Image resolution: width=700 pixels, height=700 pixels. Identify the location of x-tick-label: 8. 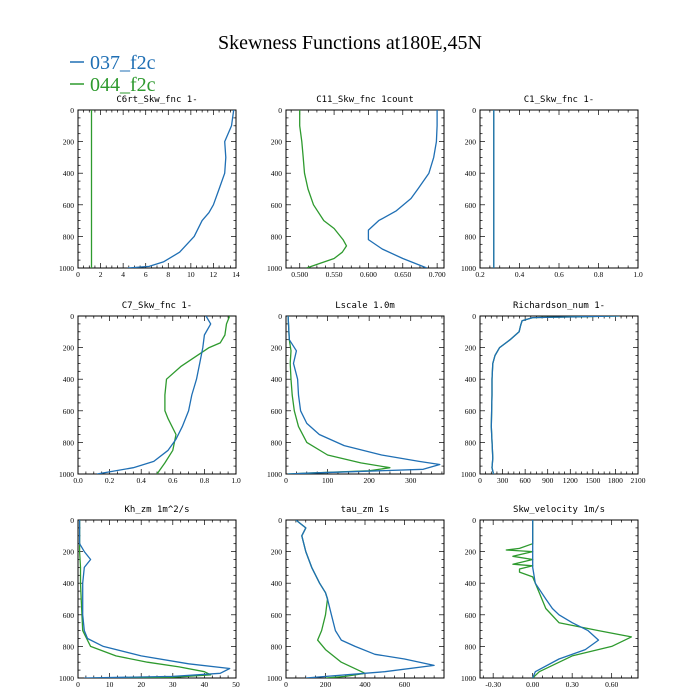
(168, 274).